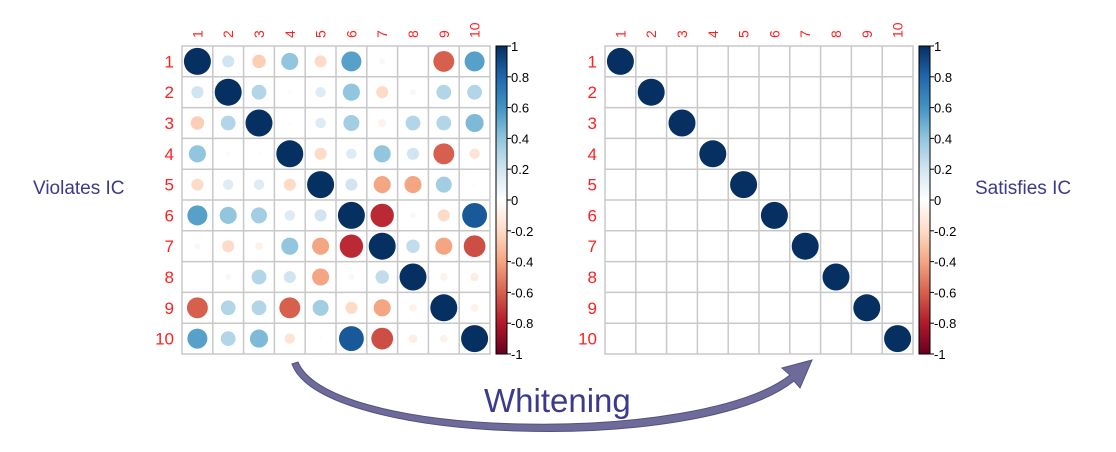 The image size is (1116, 452). What do you see at coordinates (1023, 188) in the screenshot?
I see `satisfies-ic-label: Satisfies IC` at bounding box center [1023, 188].